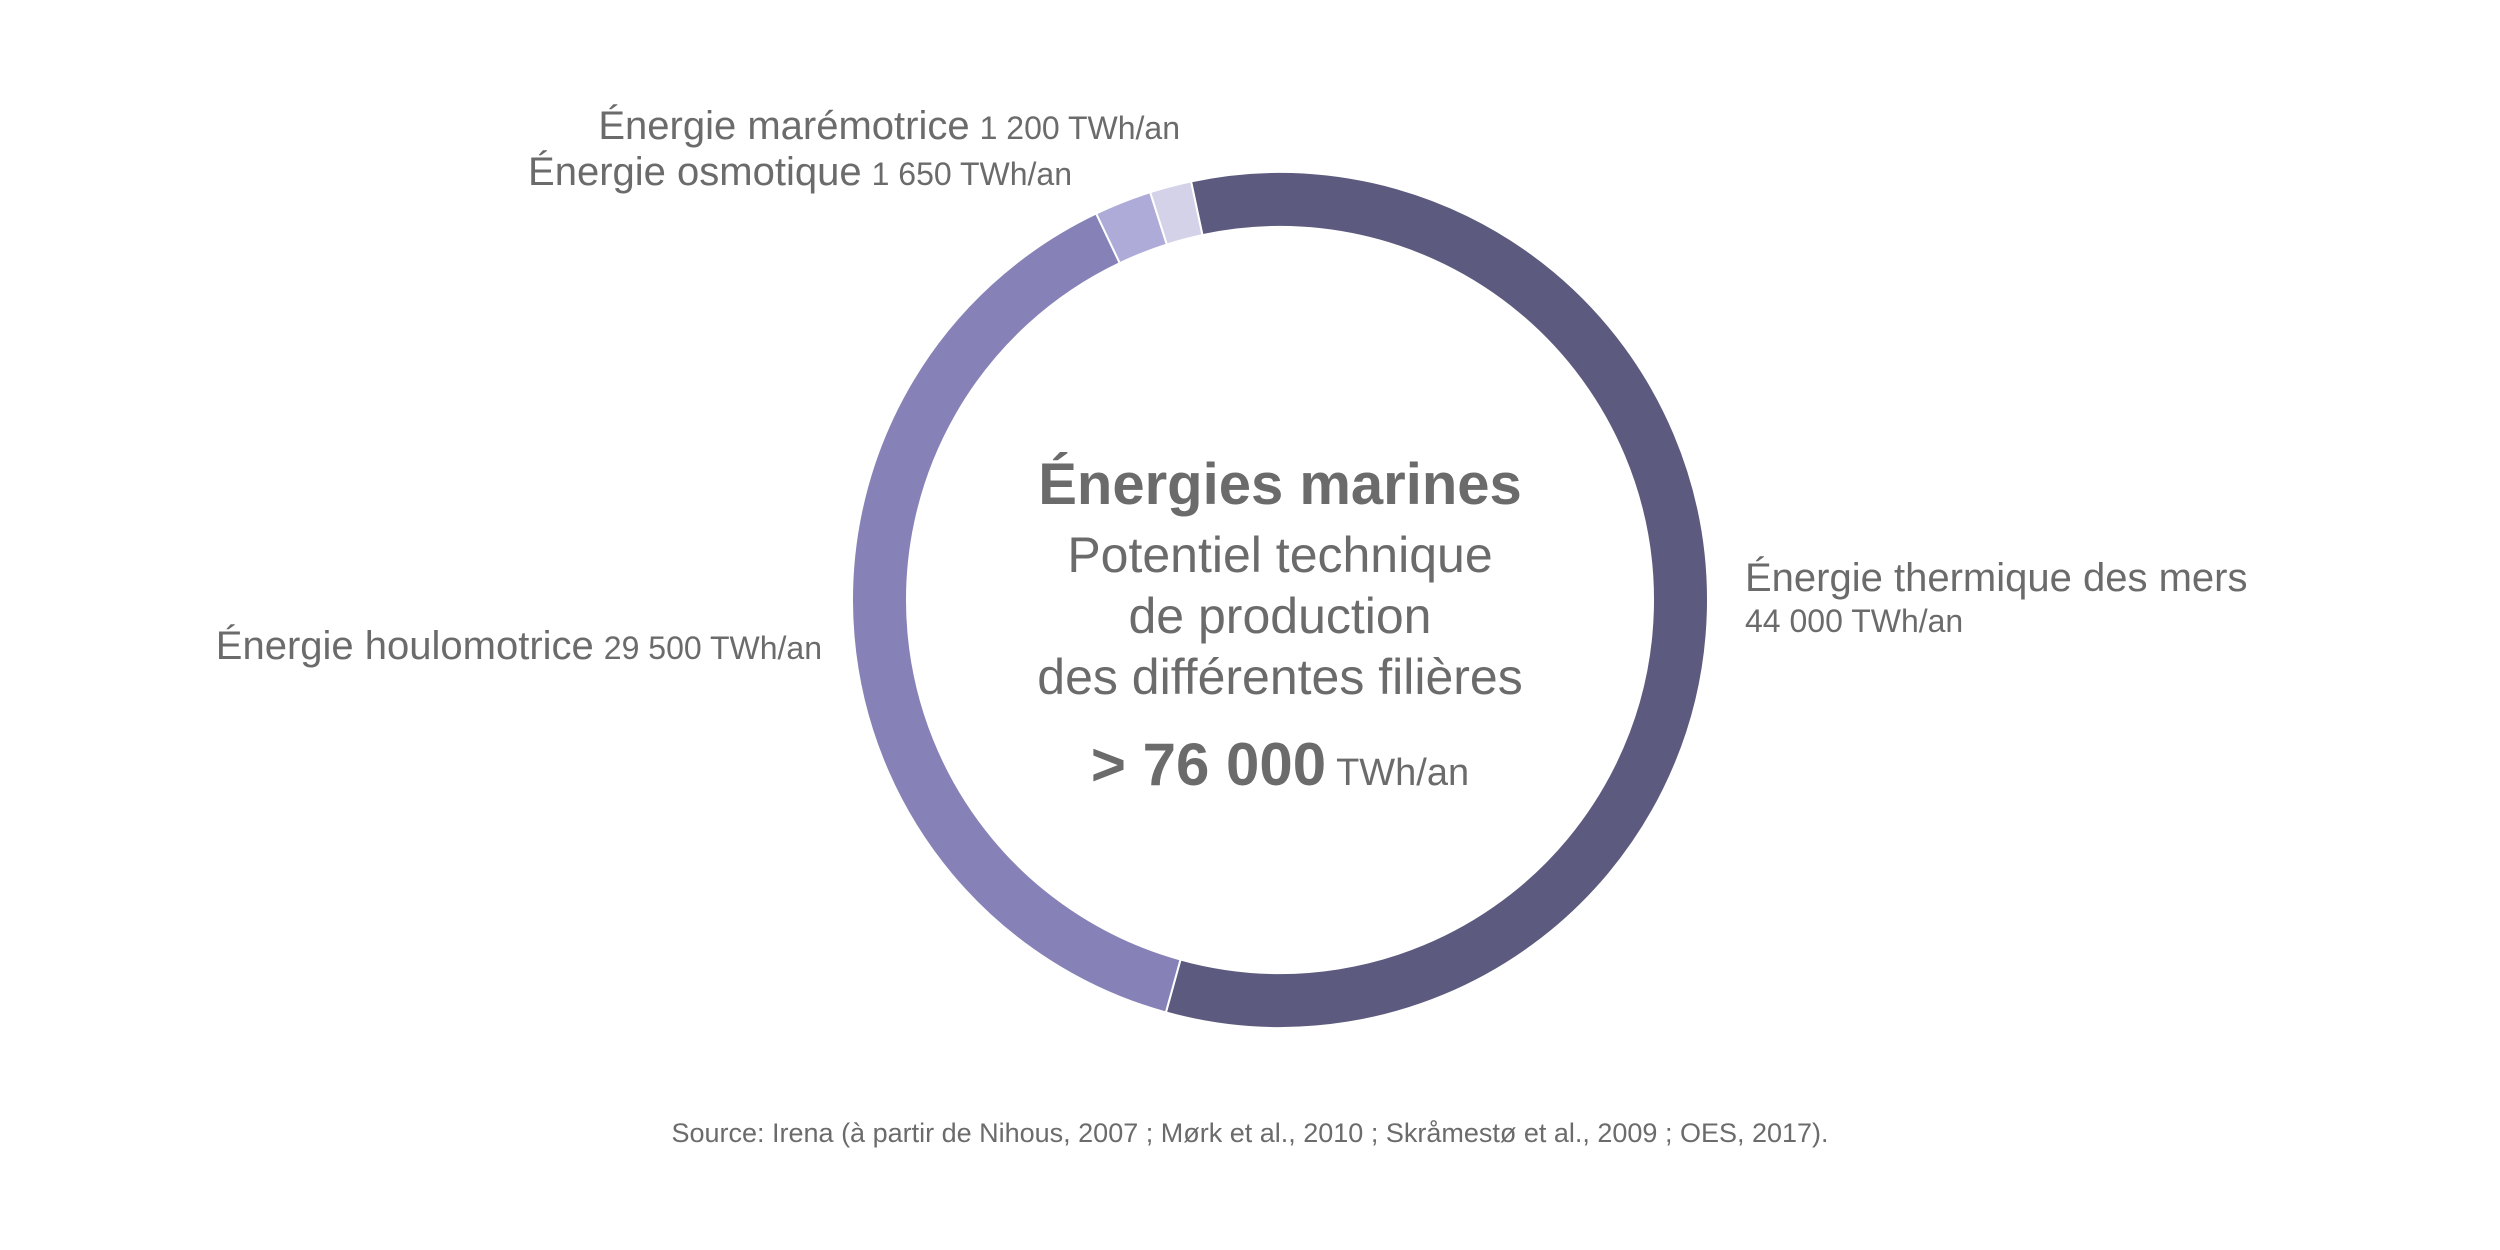  Describe the element at coordinates (1208, 764) in the screenshot. I see `chart-total-value: > 76 000` at that location.